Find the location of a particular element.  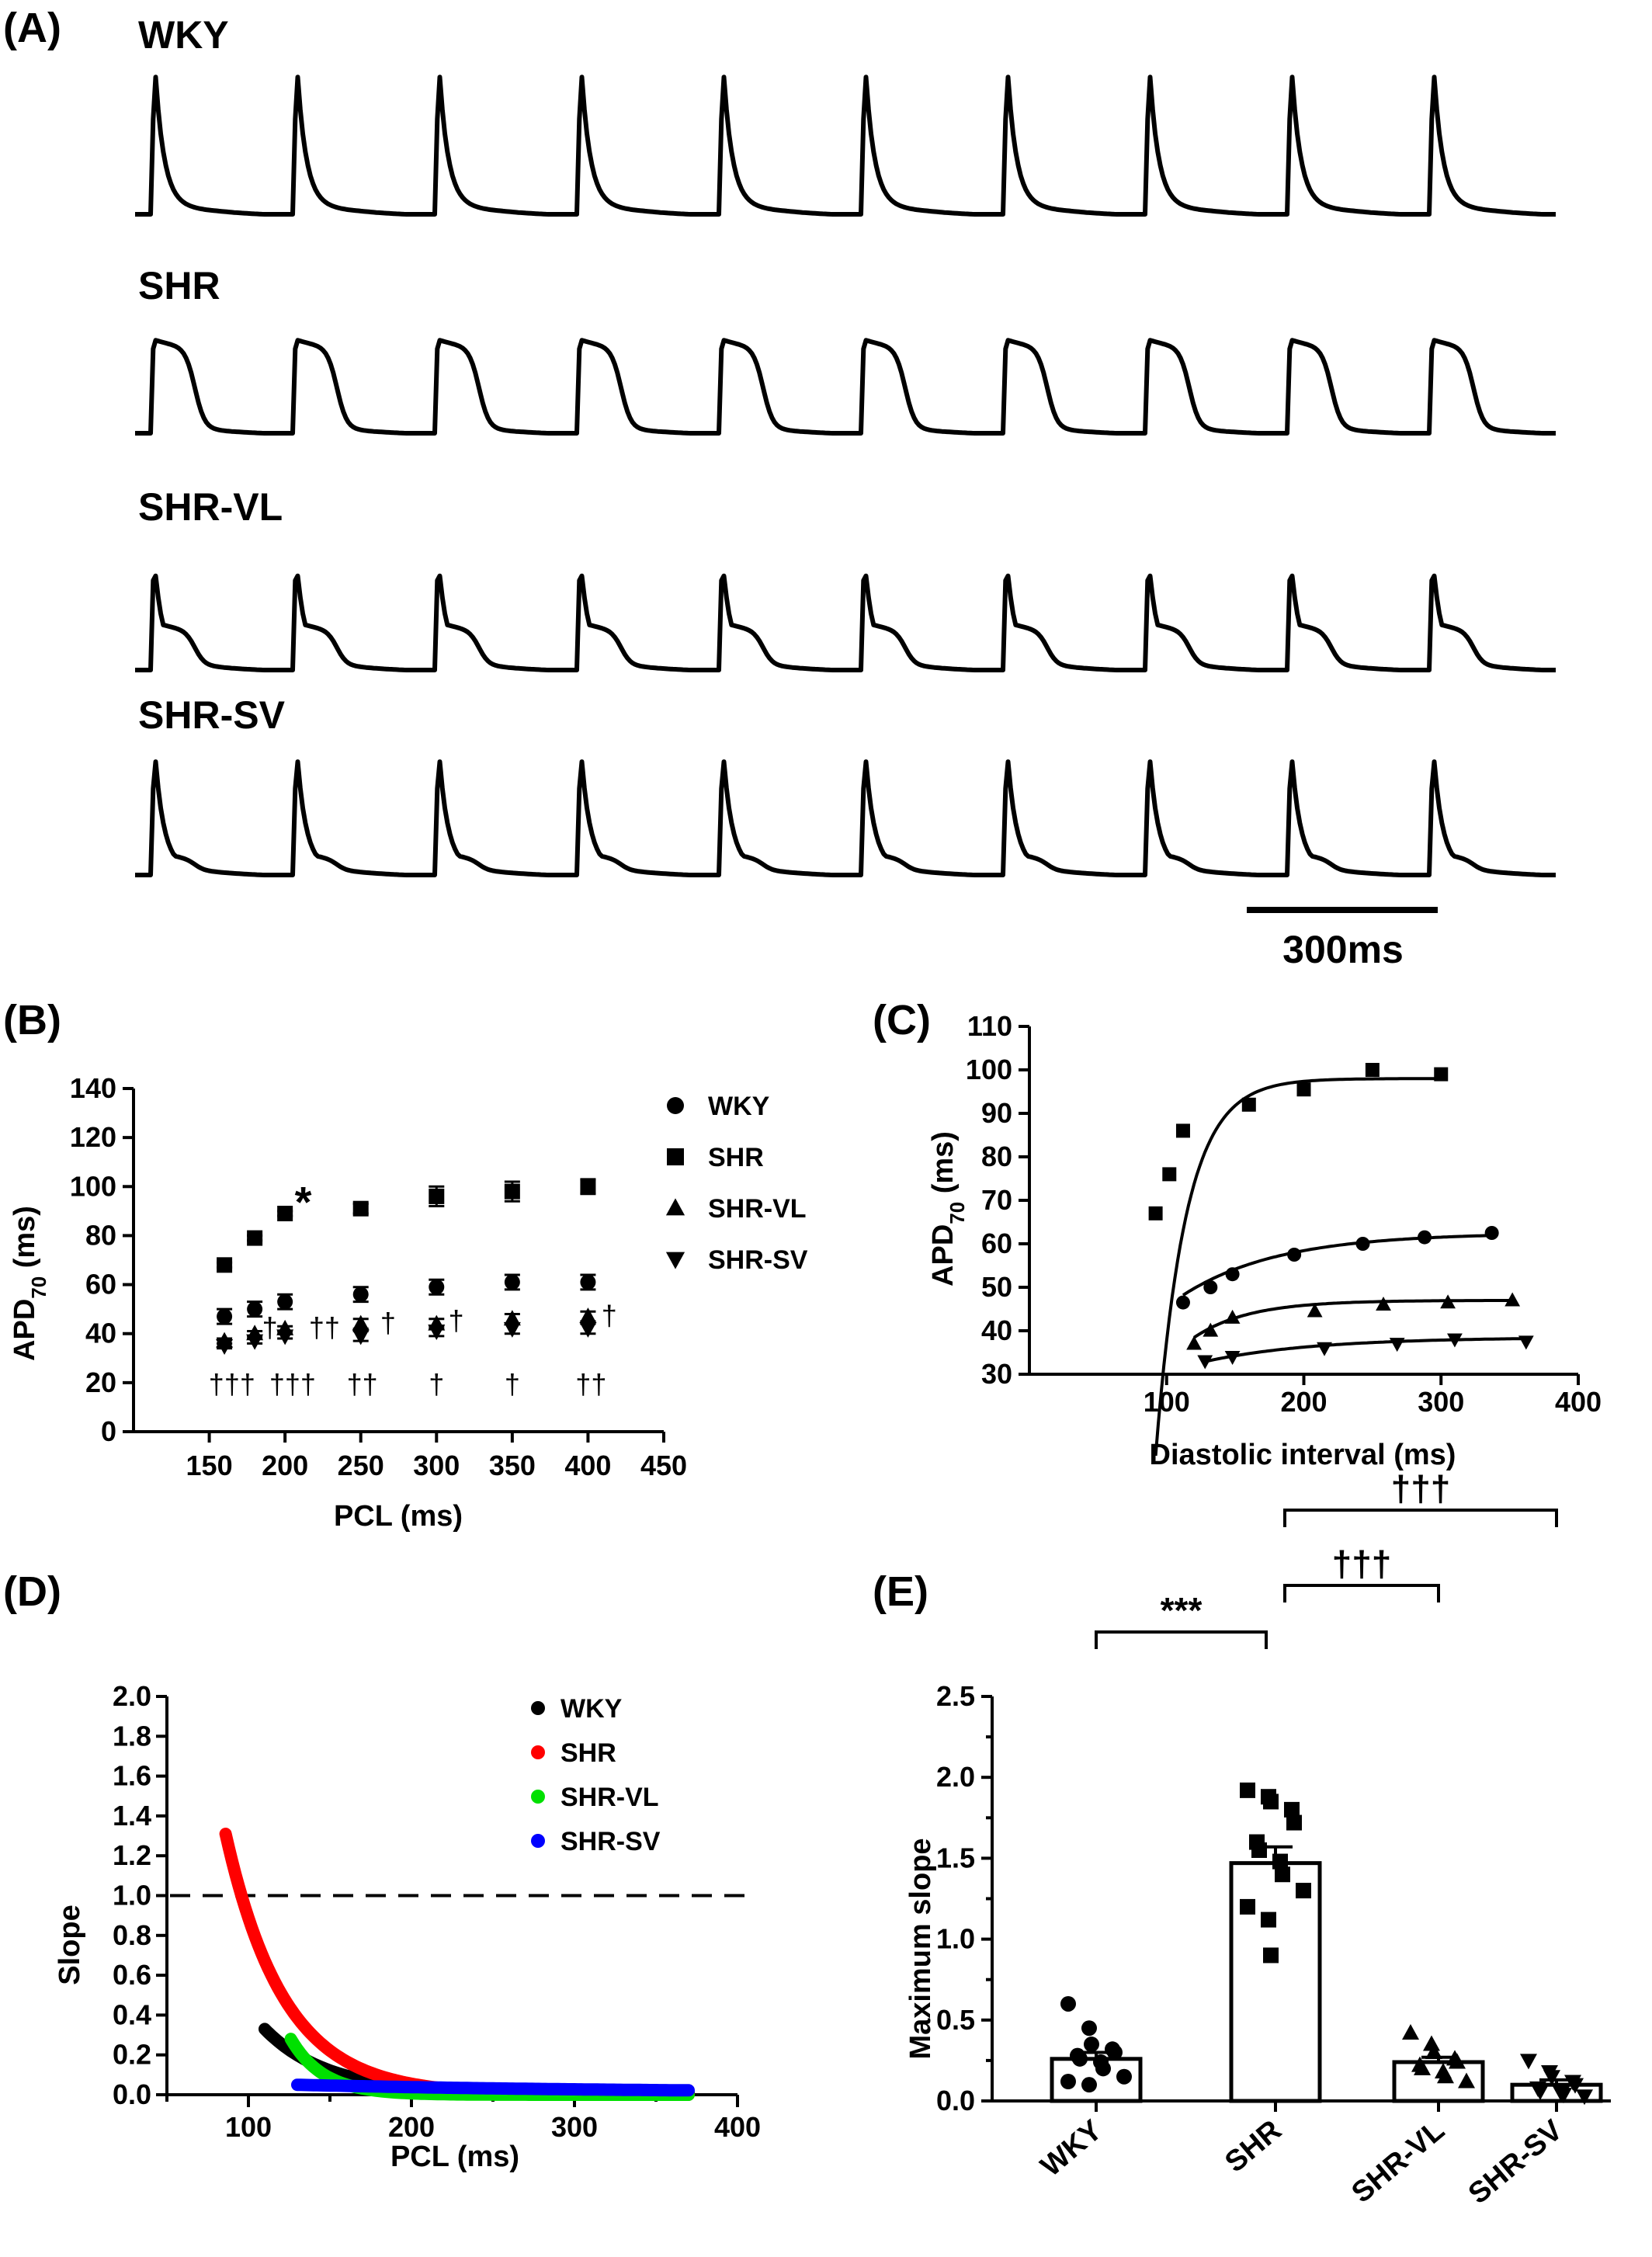

panel-e-ytick-label: 0.5 is located at coordinates (955, 2020).